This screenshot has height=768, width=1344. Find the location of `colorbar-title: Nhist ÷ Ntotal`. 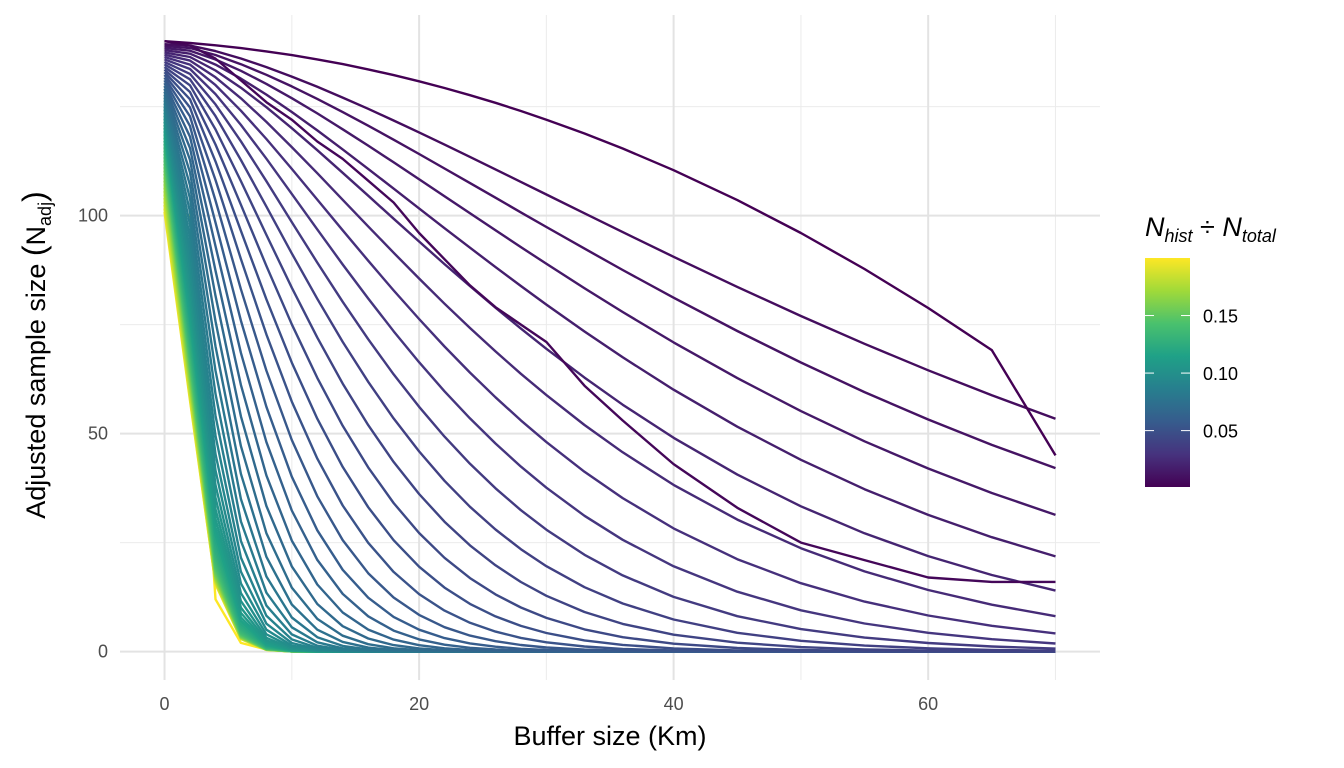

colorbar-title: Nhist ÷ Ntotal is located at coordinates (1211, 229).